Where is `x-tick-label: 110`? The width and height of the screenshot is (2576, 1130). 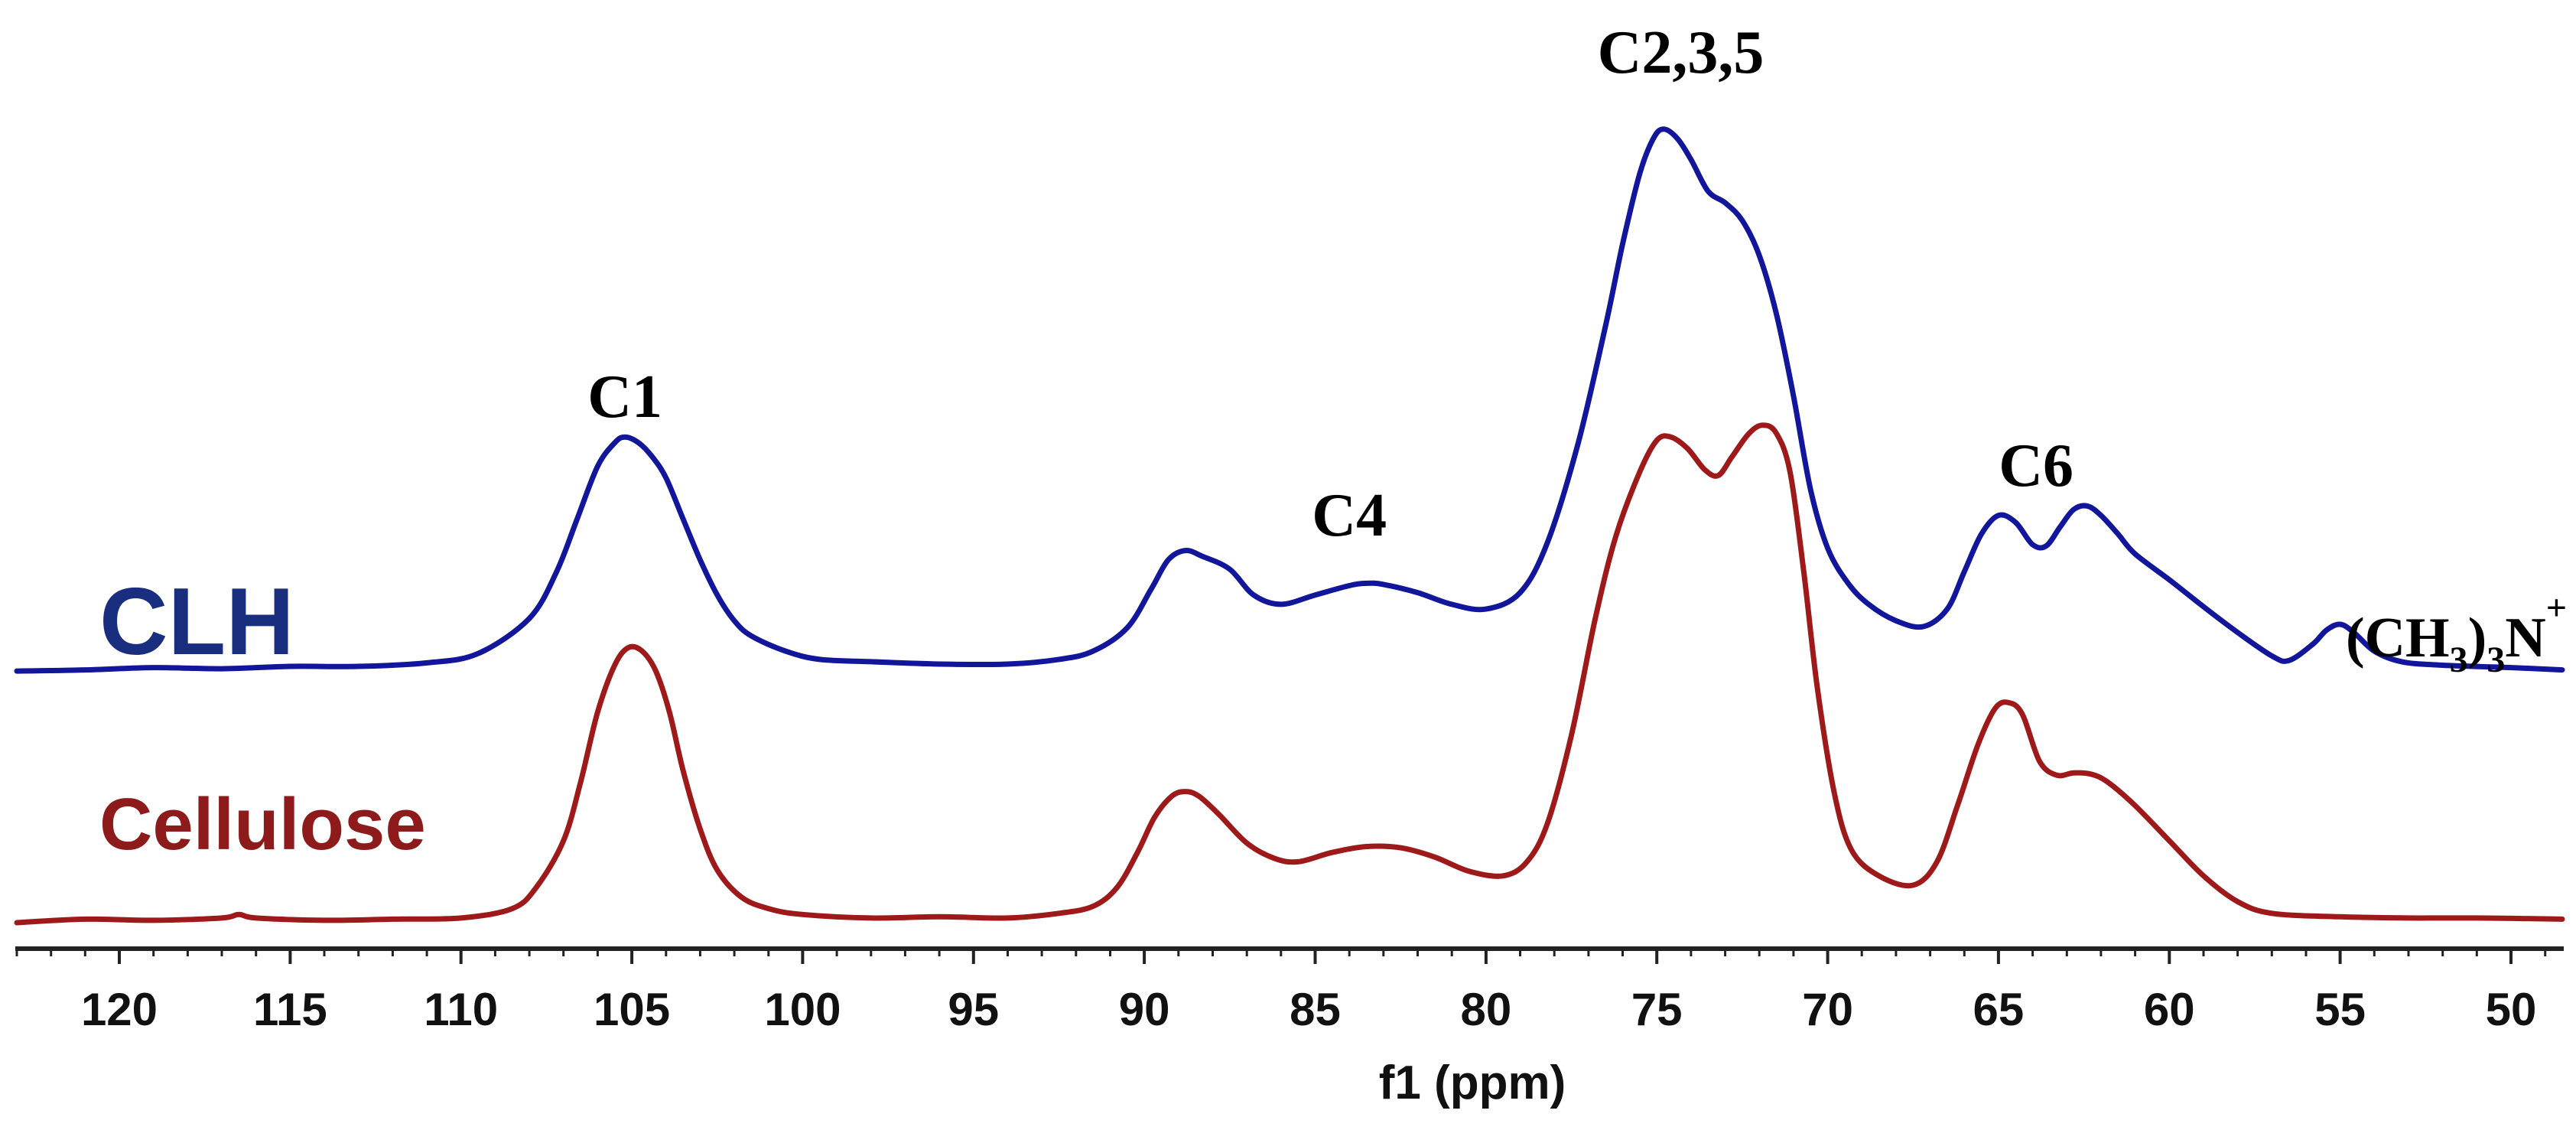
x-tick-label: 110 is located at coordinates (461, 1010).